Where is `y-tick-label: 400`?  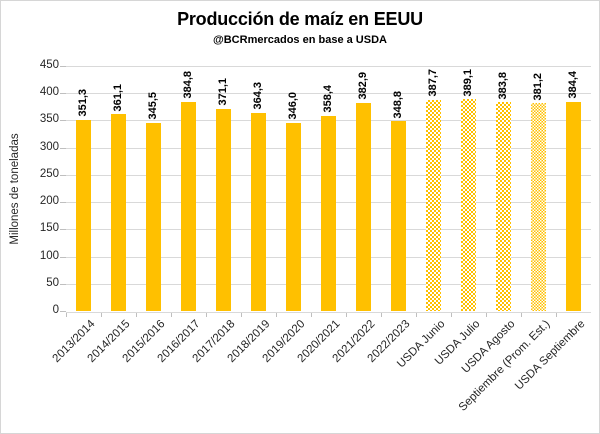 y-tick-label: 400 is located at coordinates (49, 92).